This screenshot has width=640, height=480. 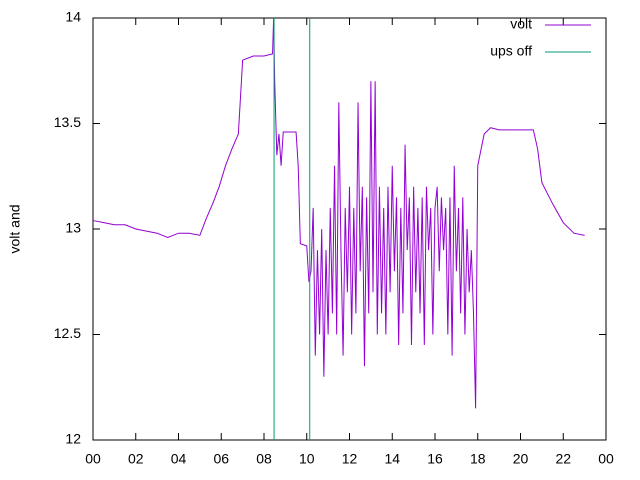 What do you see at coordinates (179, 459) in the screenshot?
I see `x-tick-label: 04` at bounding box center [179, 459].